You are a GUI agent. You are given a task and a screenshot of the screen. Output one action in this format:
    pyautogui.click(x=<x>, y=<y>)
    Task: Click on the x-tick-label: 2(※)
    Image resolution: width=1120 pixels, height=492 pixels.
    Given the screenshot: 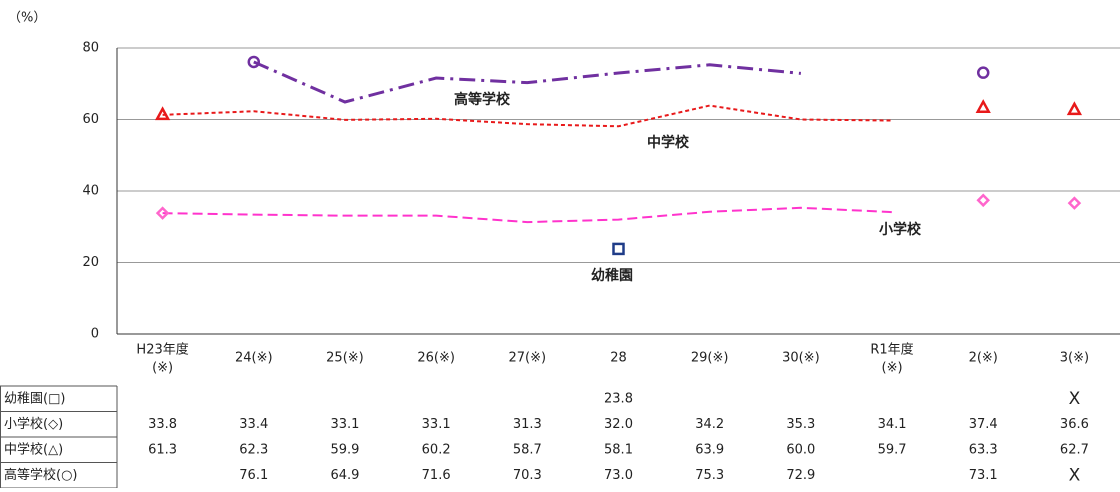 What is the action you would take?
    pyautogui.click(x=983, y=358)
    